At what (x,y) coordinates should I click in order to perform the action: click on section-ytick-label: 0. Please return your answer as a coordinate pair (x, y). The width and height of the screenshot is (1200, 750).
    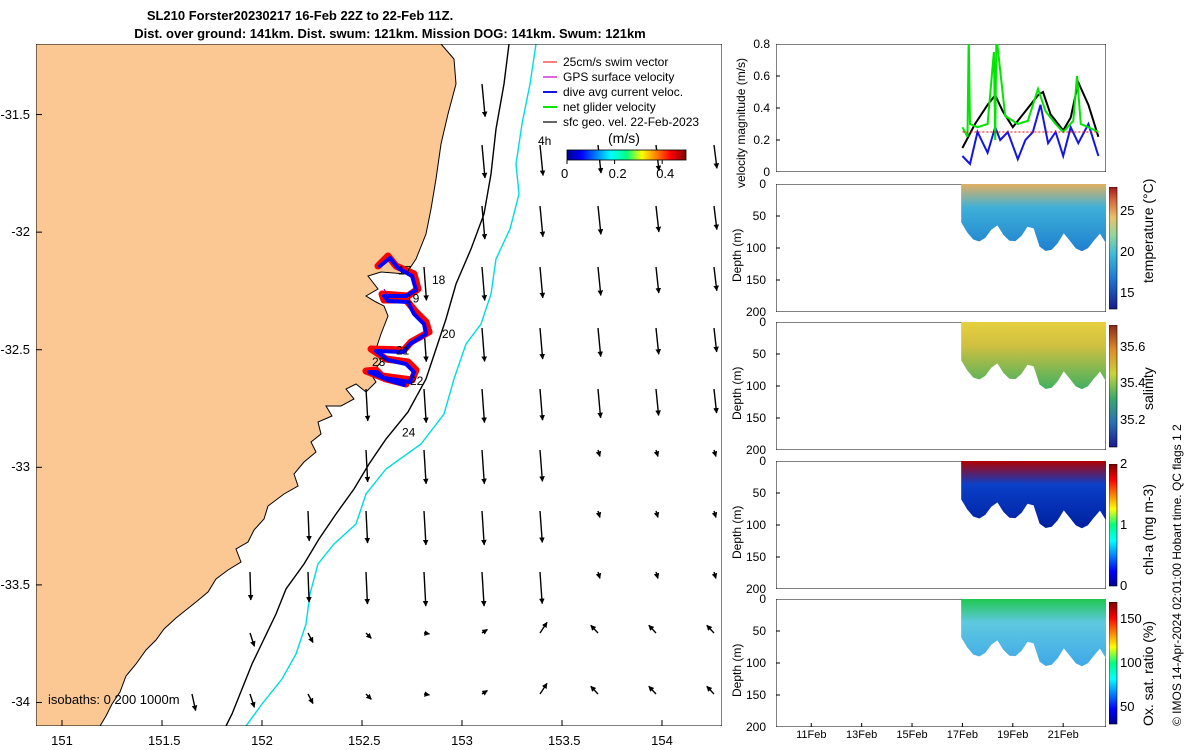
    Looking at the image, I should click on (762, 599).